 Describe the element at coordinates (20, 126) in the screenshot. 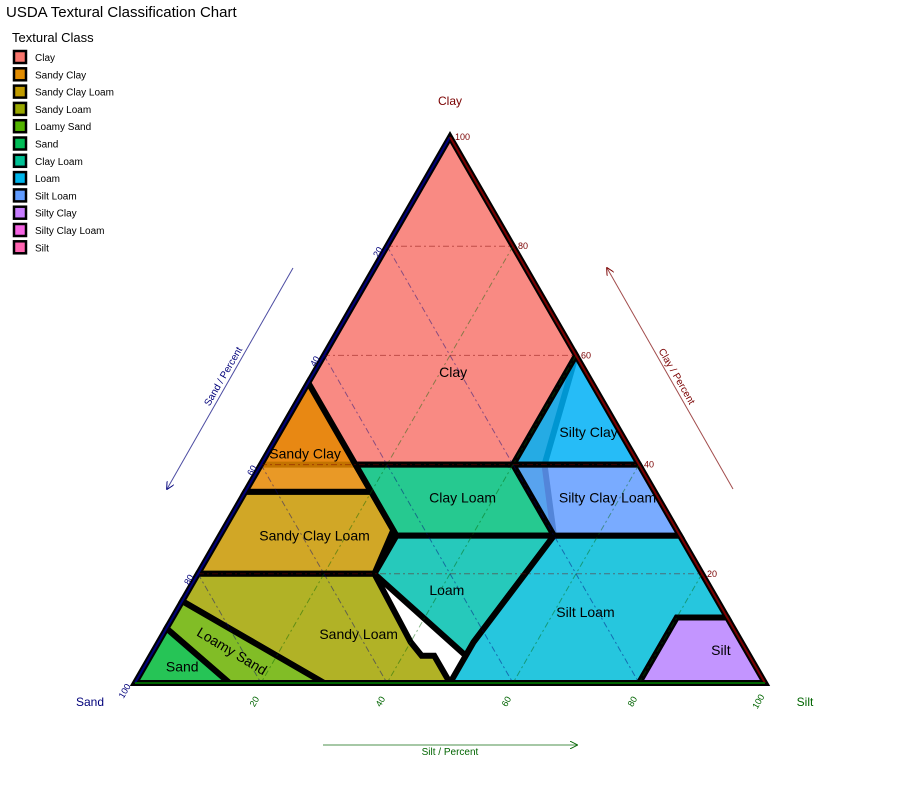

I see `legend-swatch-loamy-sand` at that location.